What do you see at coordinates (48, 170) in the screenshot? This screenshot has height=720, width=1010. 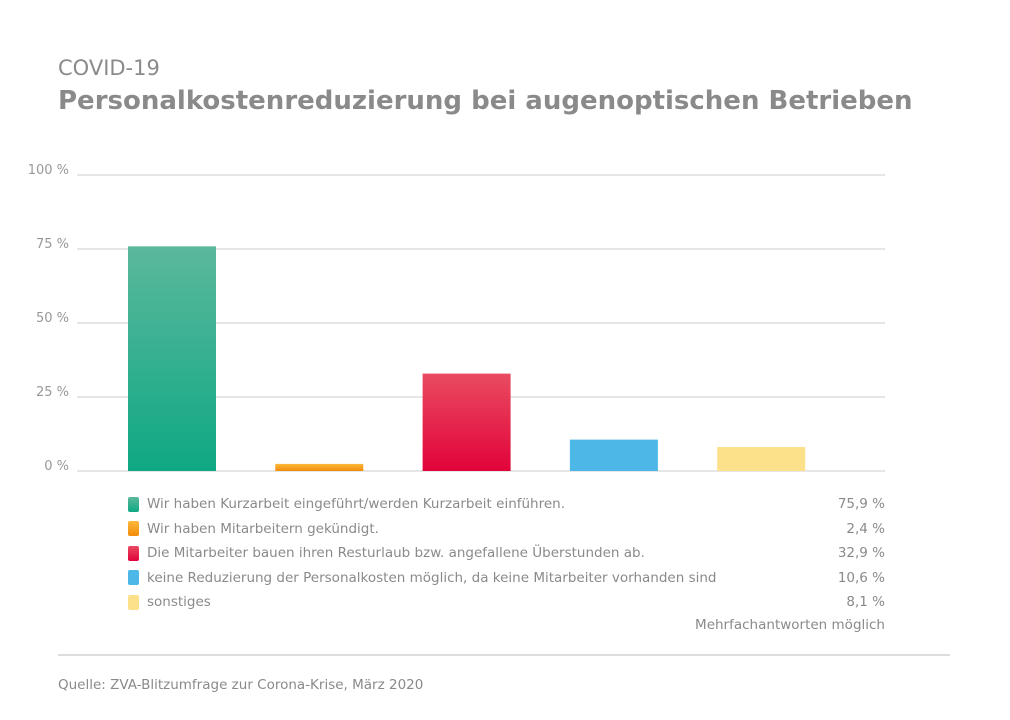 I see `y-tick-label: 100 %` at bounding box center [48, 170].